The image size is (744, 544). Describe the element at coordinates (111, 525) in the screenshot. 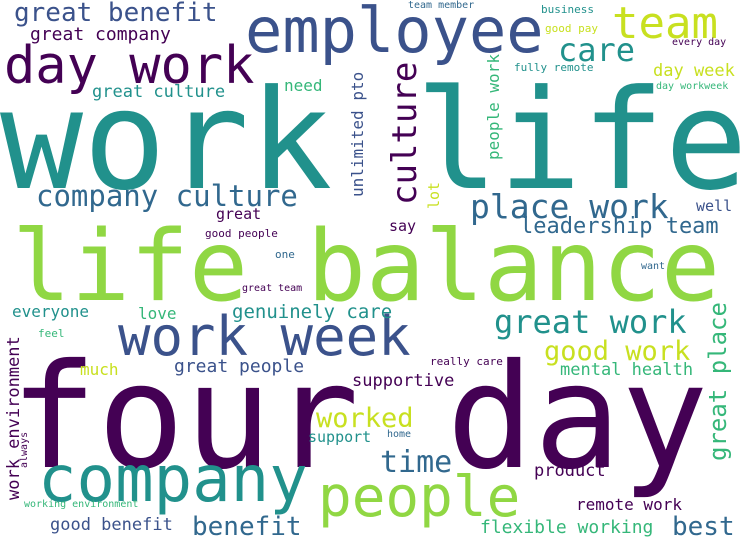

I see `word-good-benefit: good benefit` at that location.